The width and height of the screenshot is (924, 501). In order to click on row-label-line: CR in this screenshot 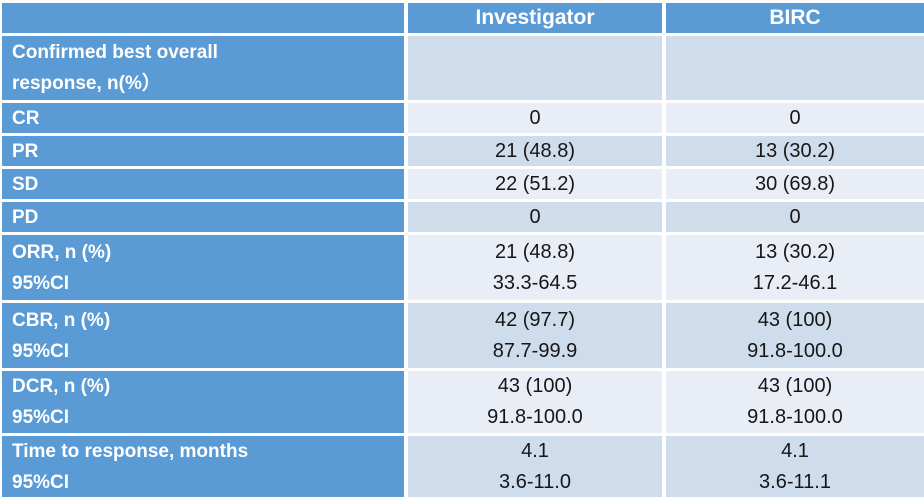, I will do `click(26, 118)`.